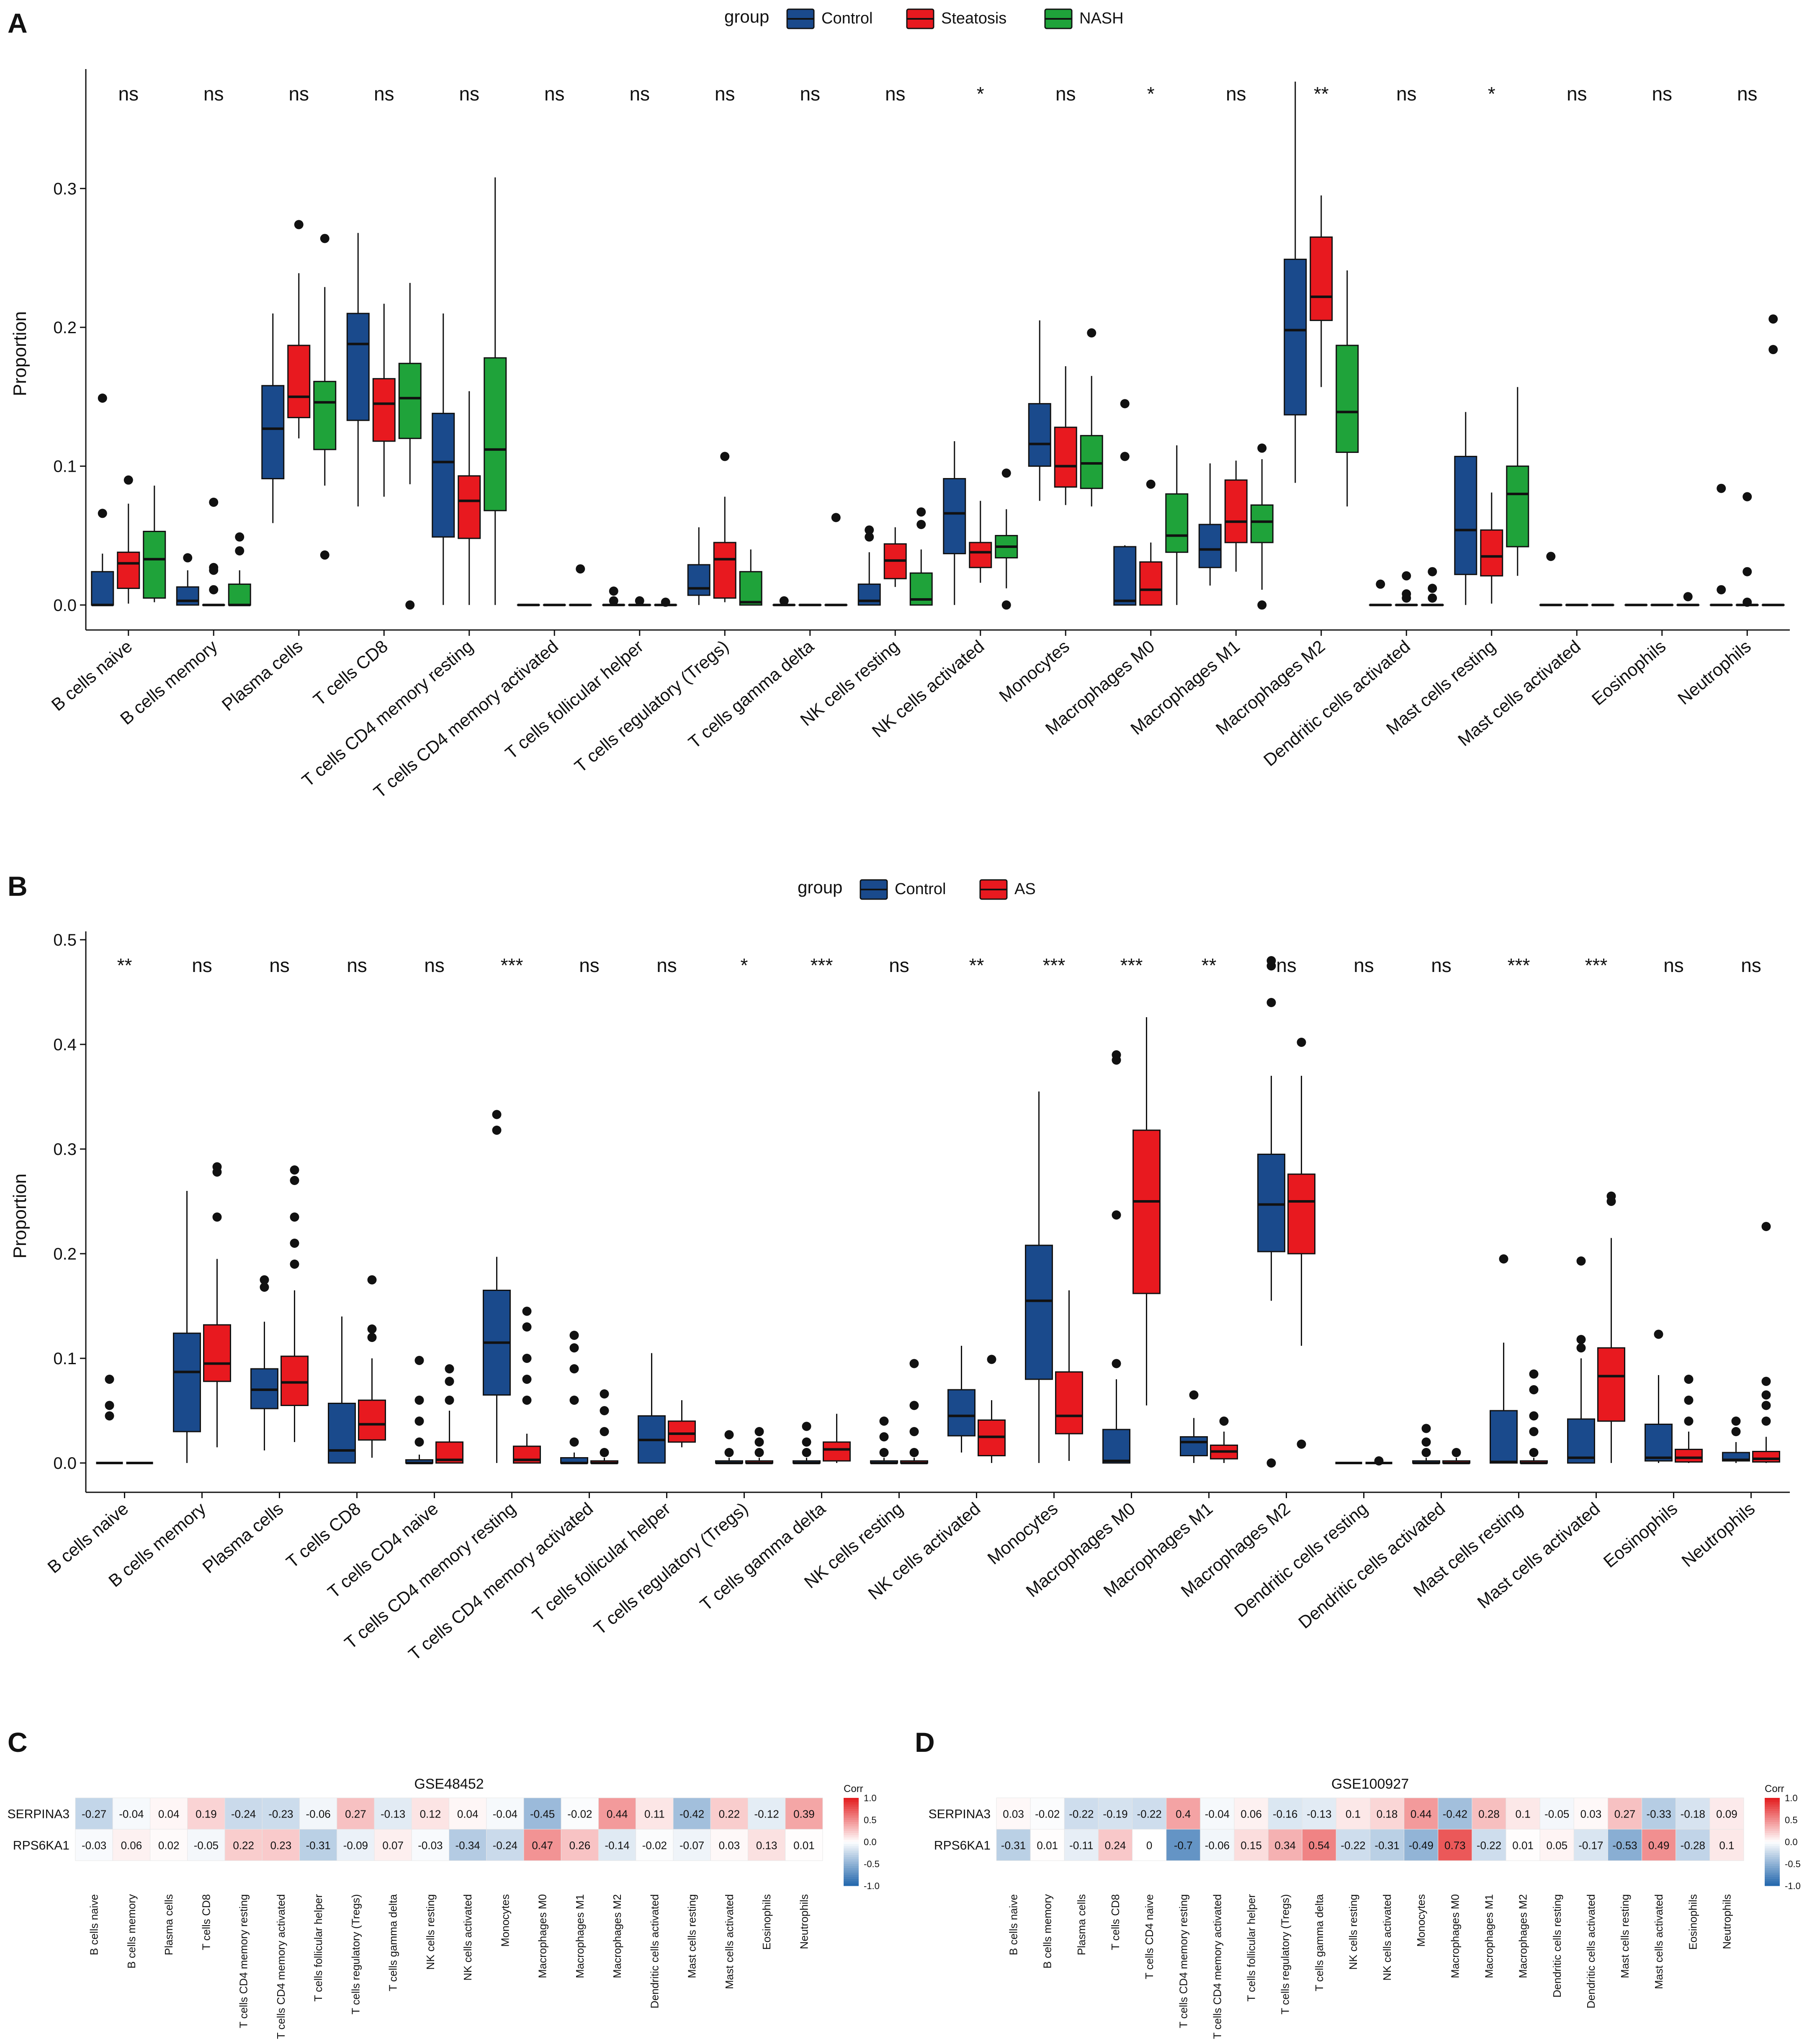  What do you see at coordinates (1489, 1814) in the screenshot?
I see `heatmap-value-label: 0.28` at bounding box center [1489, 1814].